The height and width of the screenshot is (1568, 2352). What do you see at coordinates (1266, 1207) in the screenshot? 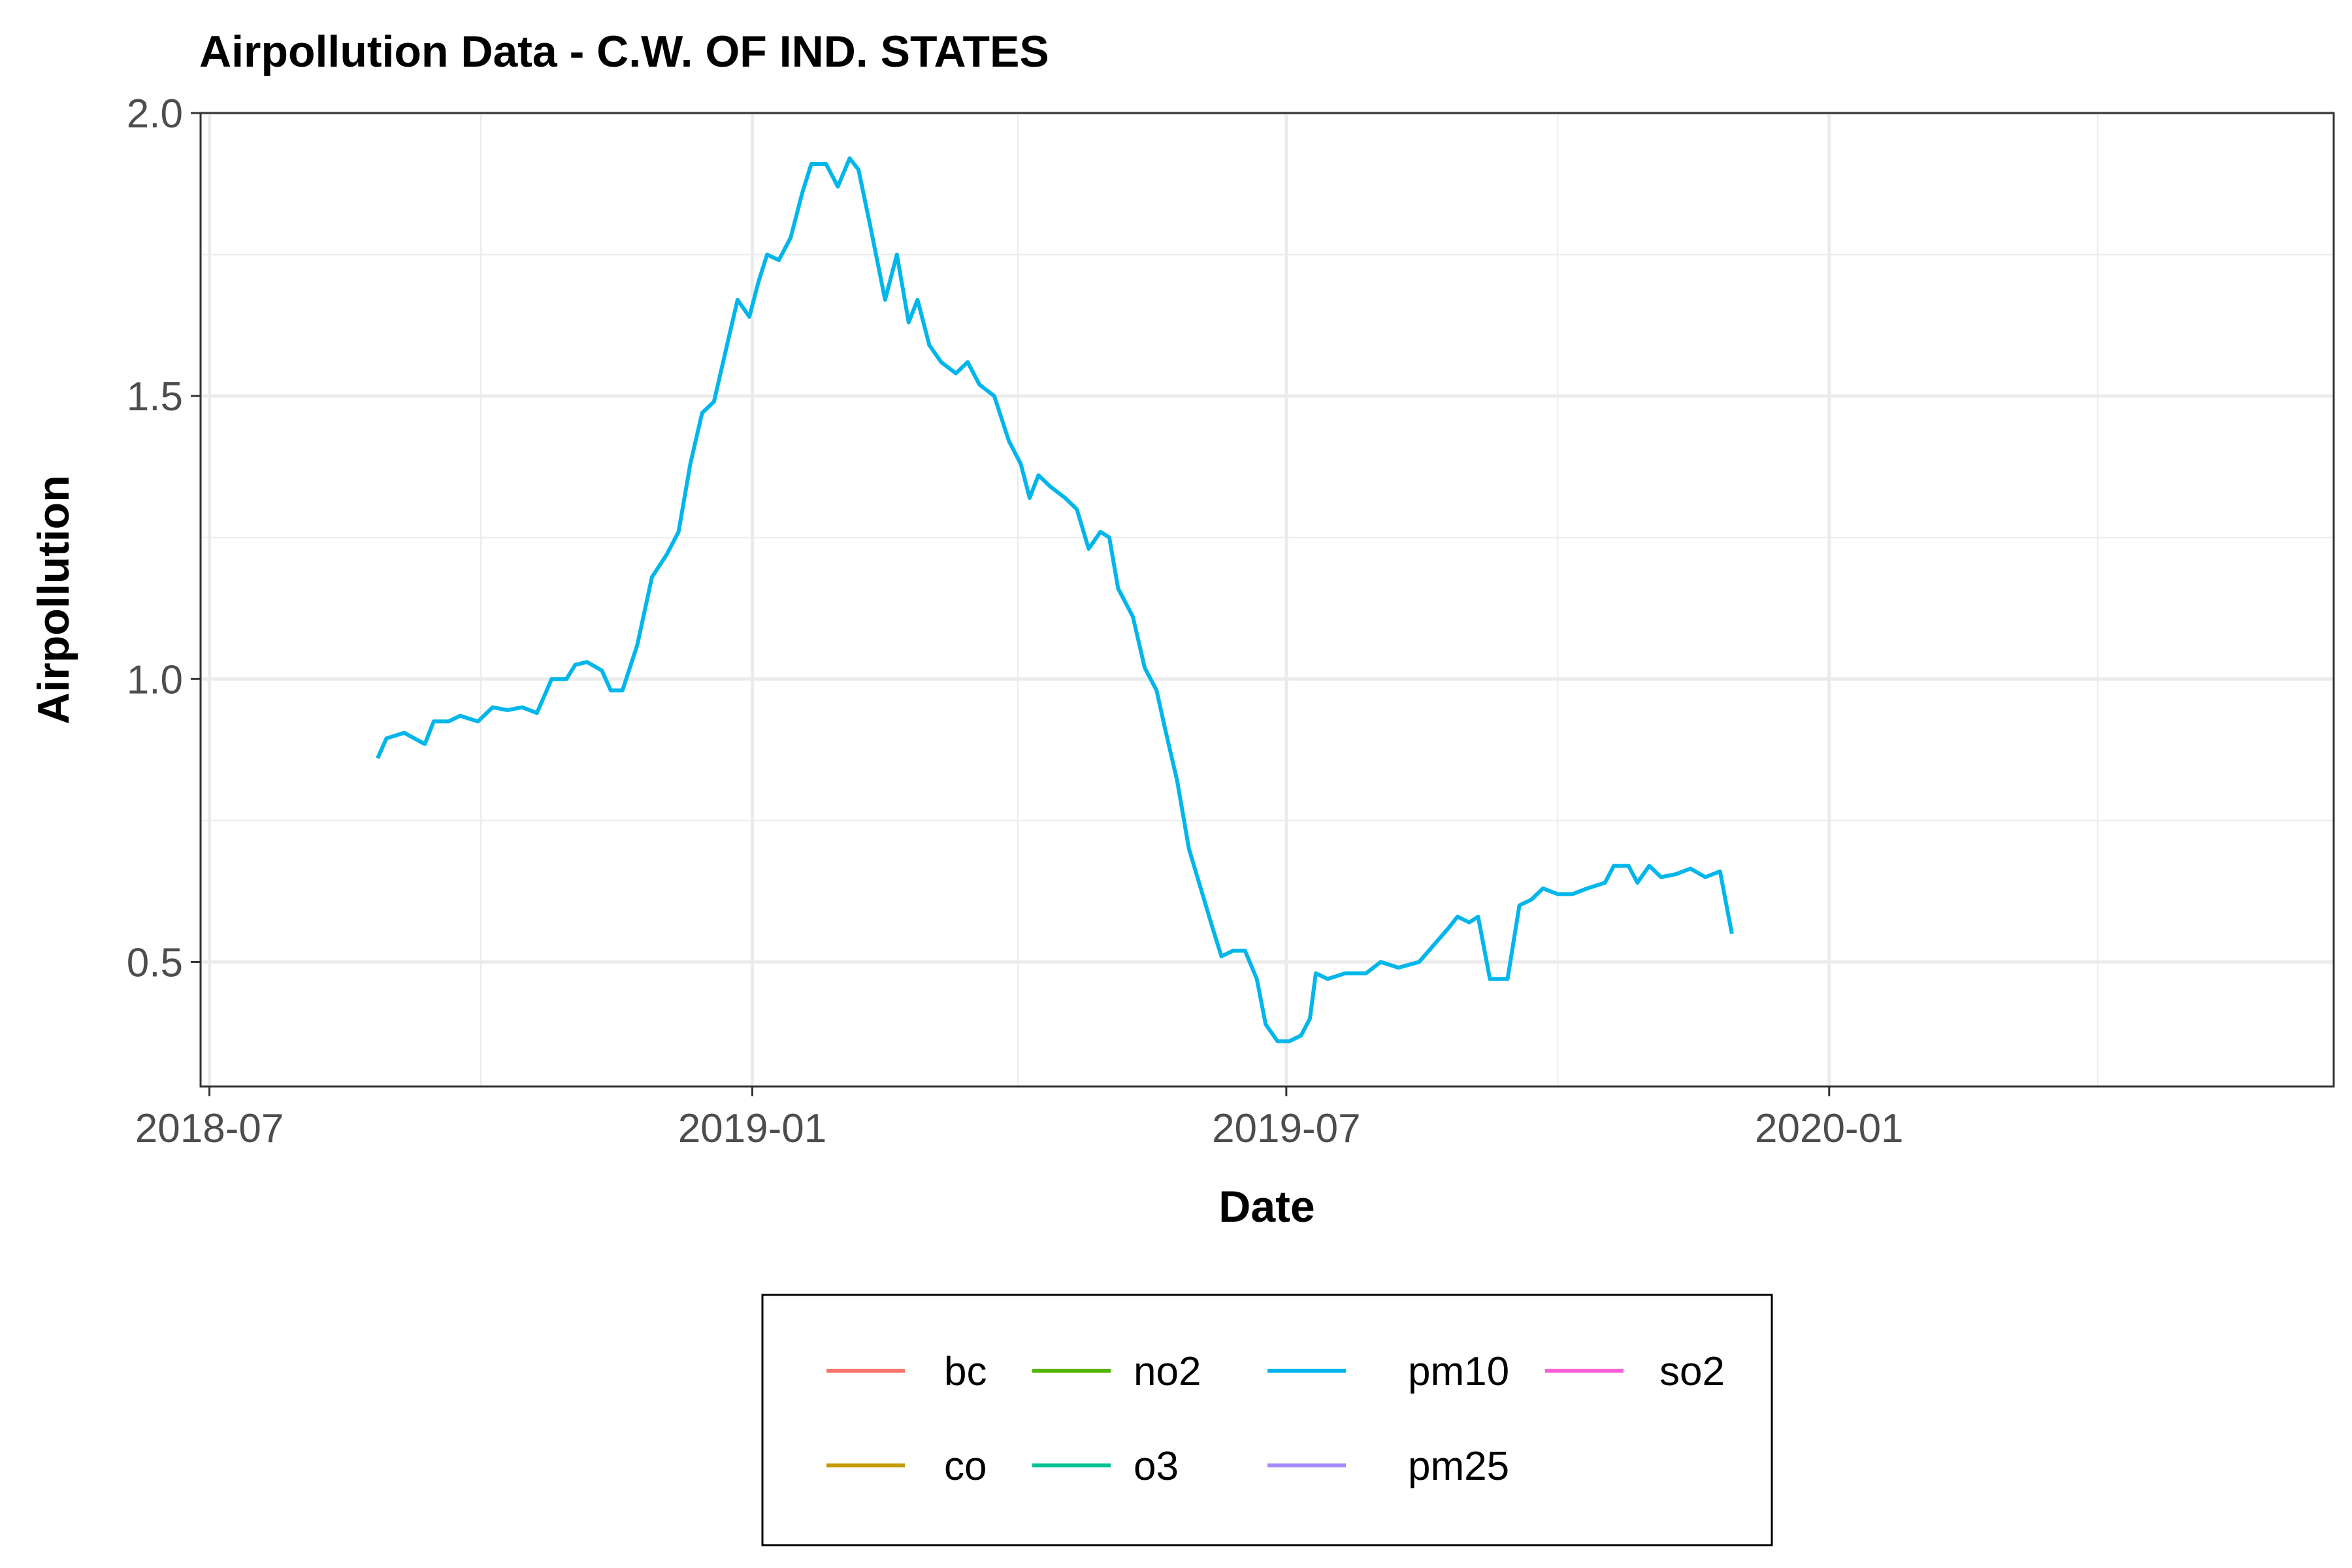
I see `x-axis-title: Date` at bounding box center [1266, 1207].